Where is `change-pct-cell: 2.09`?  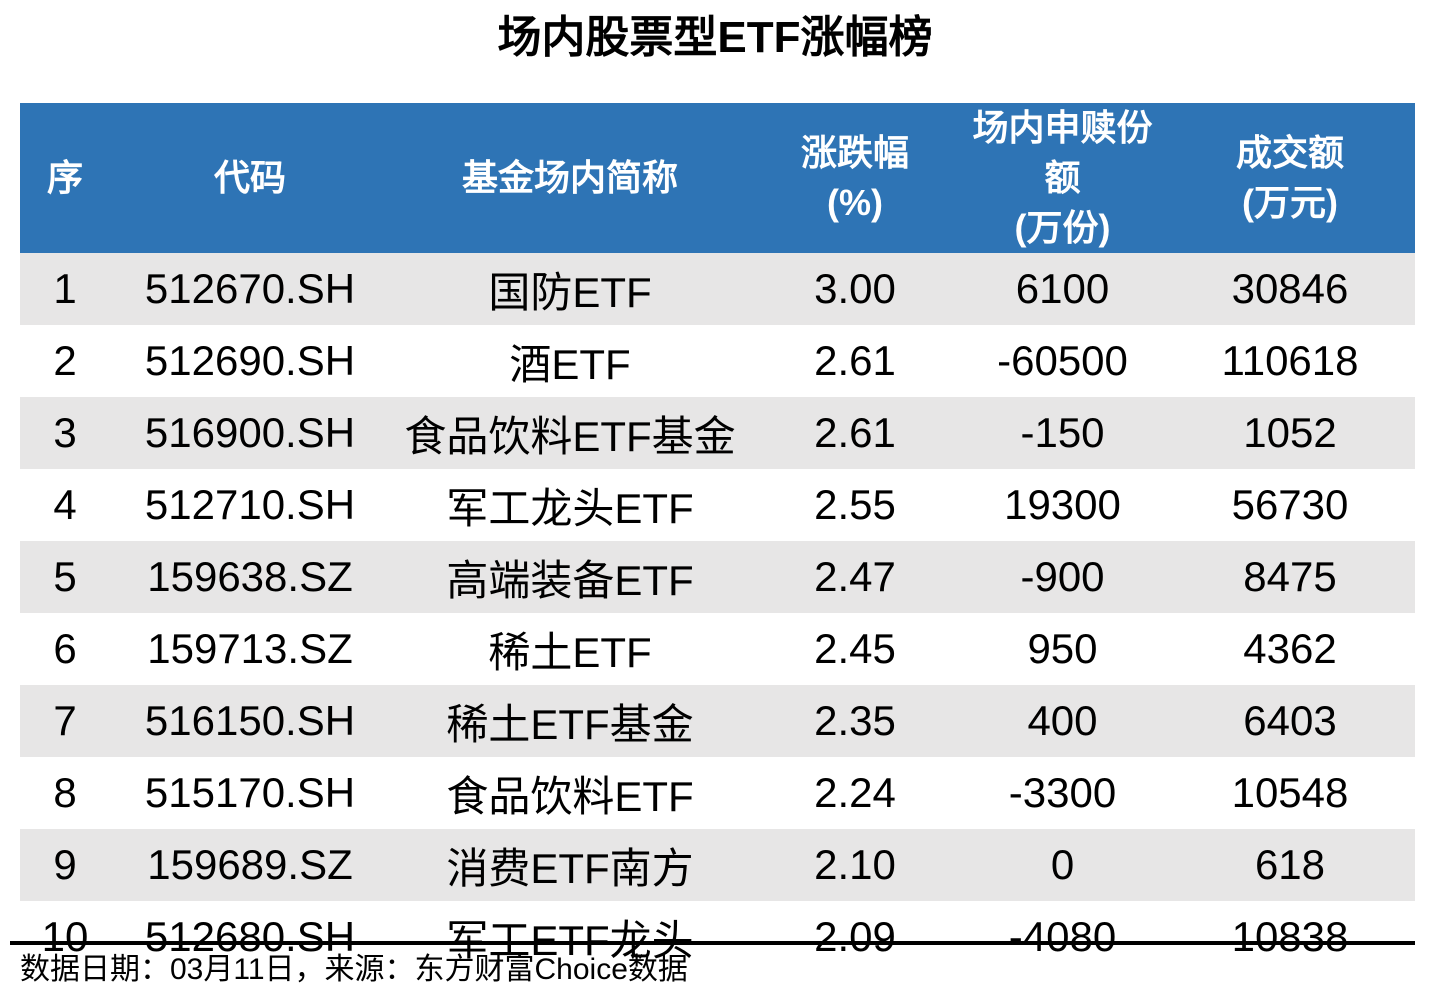 change-pct-cell: 2.09 is located at coordinates (855, 936).